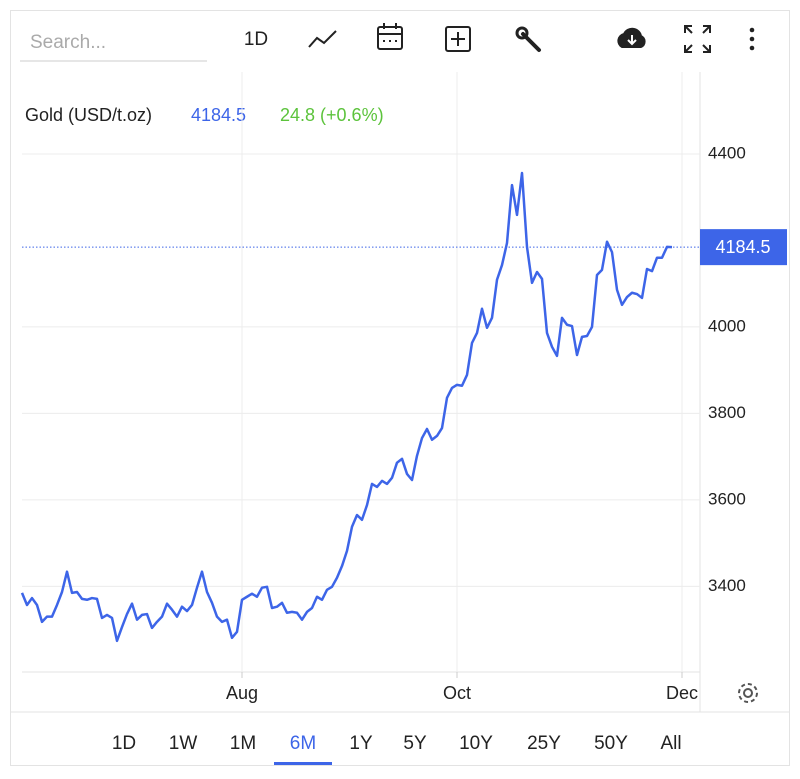  What do you see at coordinates (458, 39) in the screenshot?
I see `add-indicator-icon` at bounding box center [458, 39].